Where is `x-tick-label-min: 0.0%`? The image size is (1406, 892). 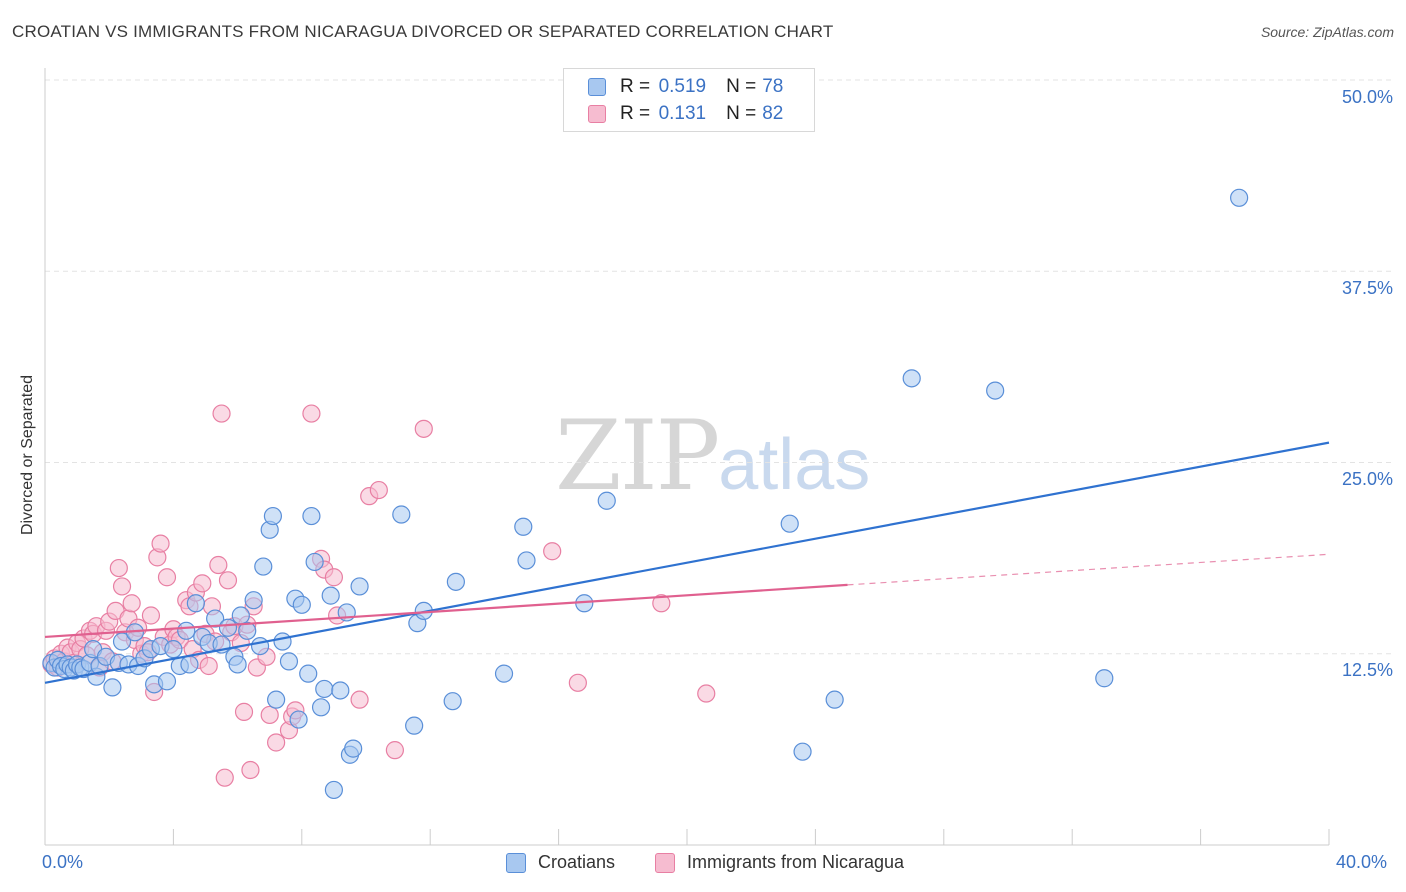 x-tick-label-min: 0.0% is located at coordinates (63, 862).